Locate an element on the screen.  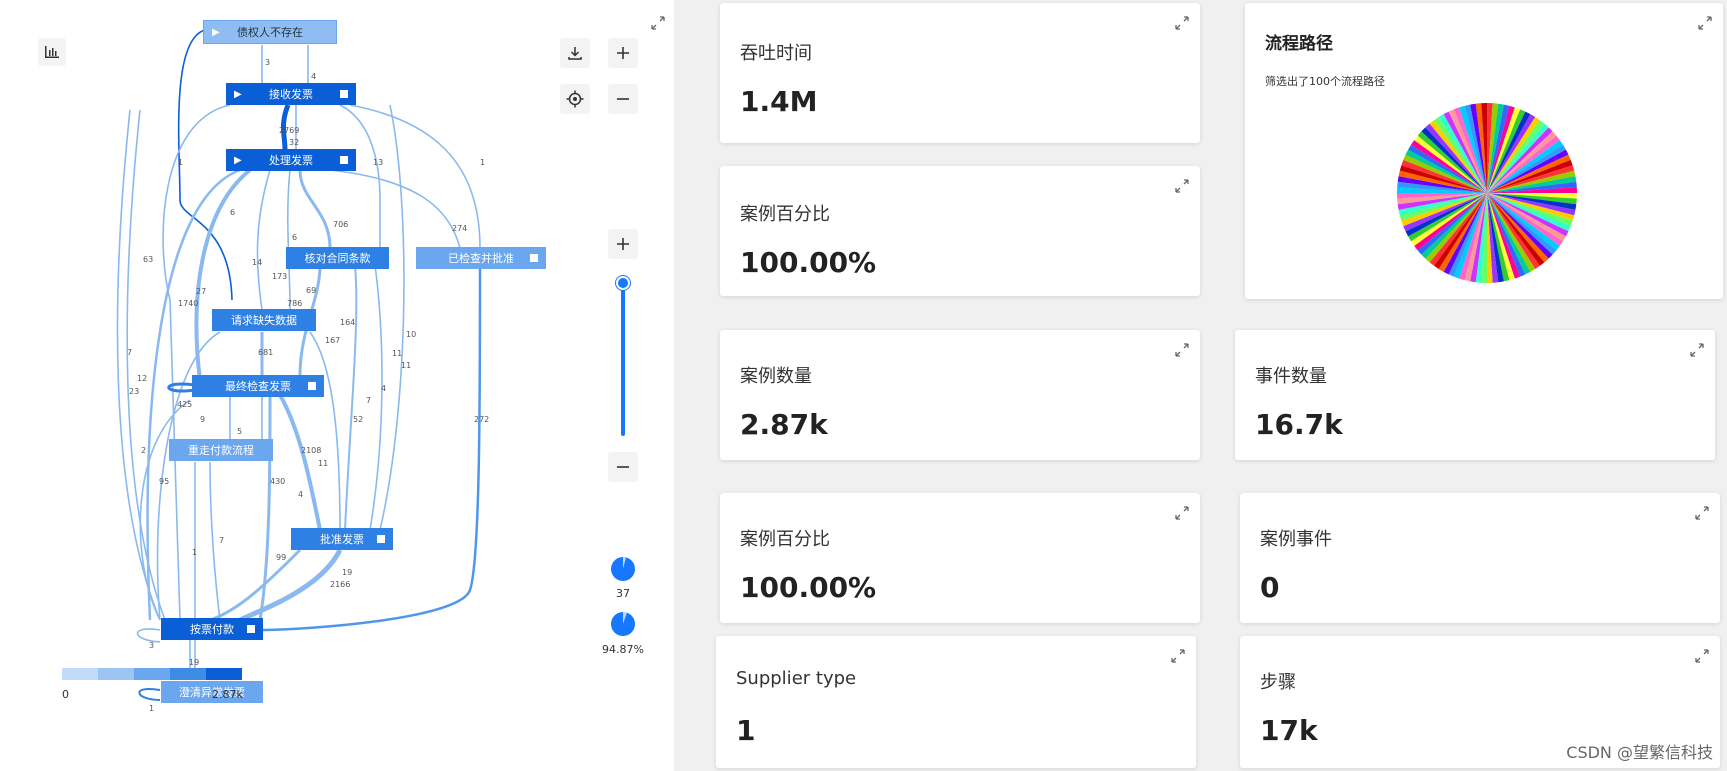
node-process-invoice: ▶ 处理发票 is located at coordinates (291, 160).